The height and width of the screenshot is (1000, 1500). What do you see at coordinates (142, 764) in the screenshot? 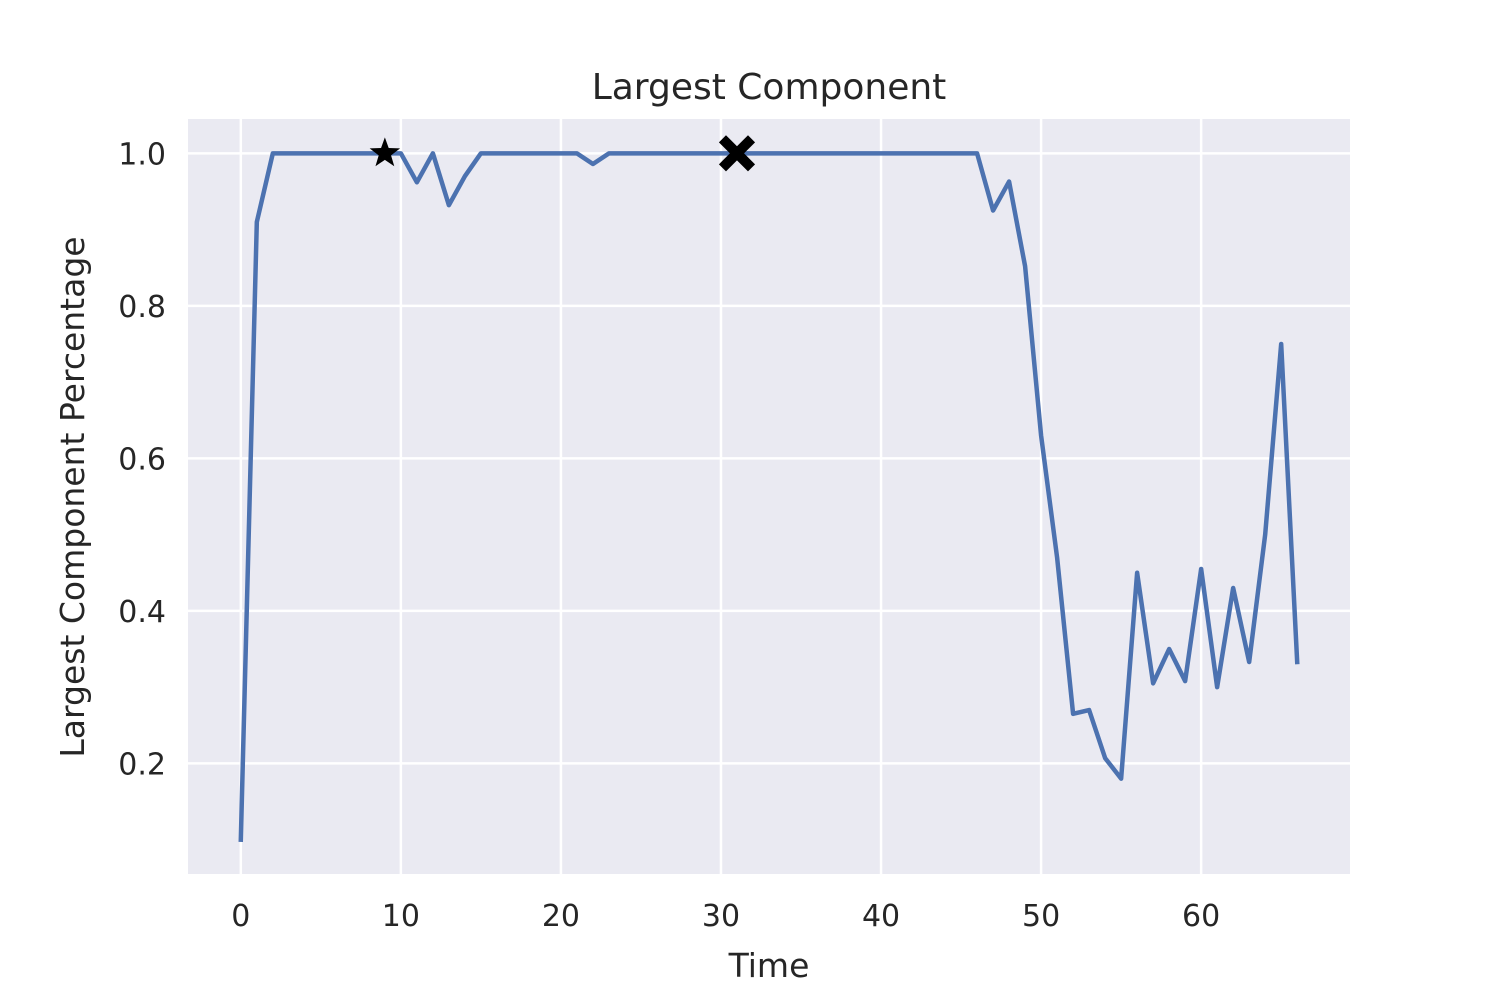
I see `y-tick-label: 0.2` at bounding box center [142, 764].